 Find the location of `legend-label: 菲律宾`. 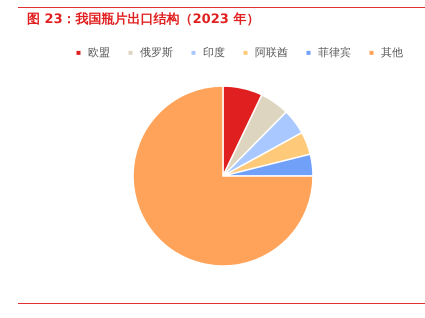

legend-label: 菲律宾 is located at coordinates (334, 52).